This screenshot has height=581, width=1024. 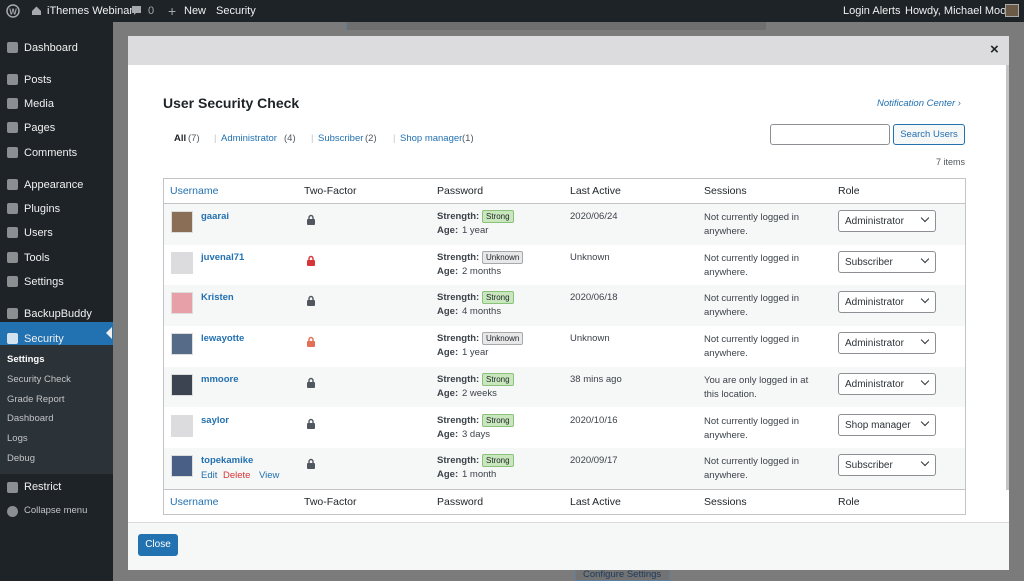 I want to click on row-action: View, so click(x=269, y=476).